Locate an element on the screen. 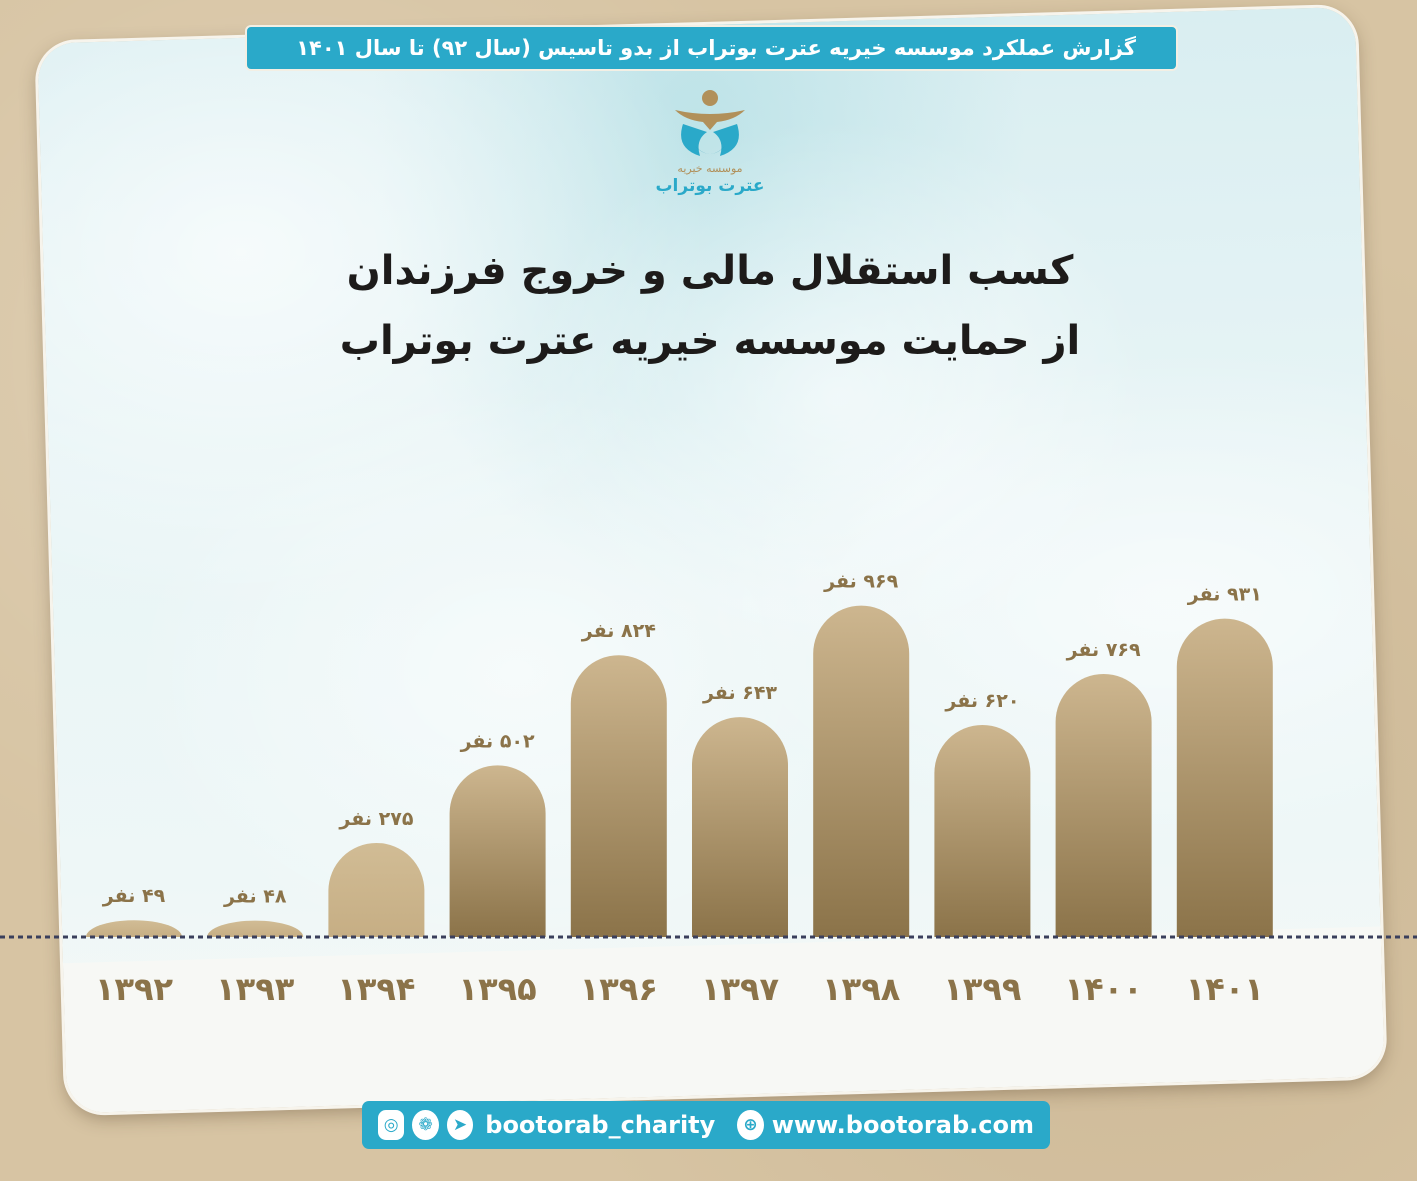 The width and height of the screenshot is (1417, 1181). value-label-3: ۵۰۲ نفر is located at coordinates (497, 741).